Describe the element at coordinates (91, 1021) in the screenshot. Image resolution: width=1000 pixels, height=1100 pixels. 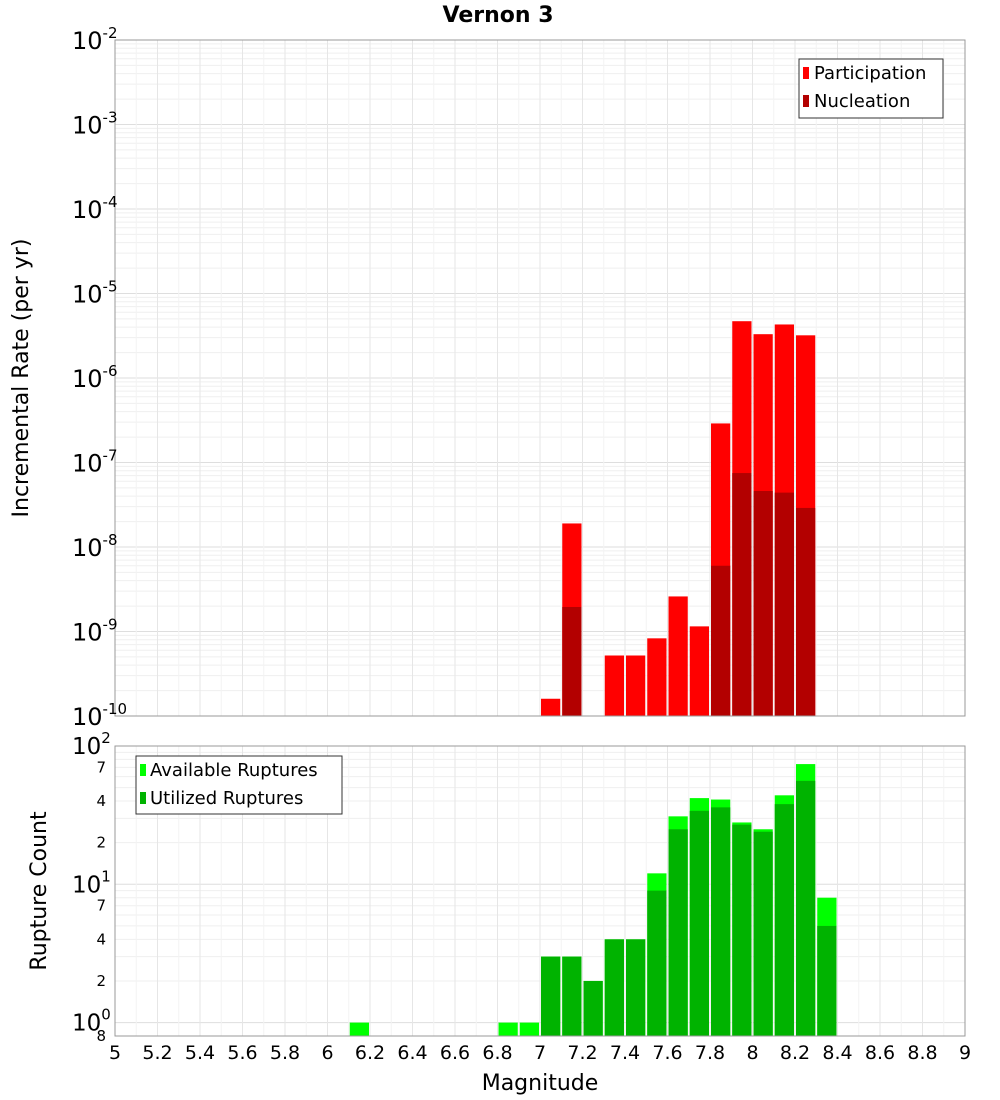
I see `count-y-tick-label: 10⁰` at that location.